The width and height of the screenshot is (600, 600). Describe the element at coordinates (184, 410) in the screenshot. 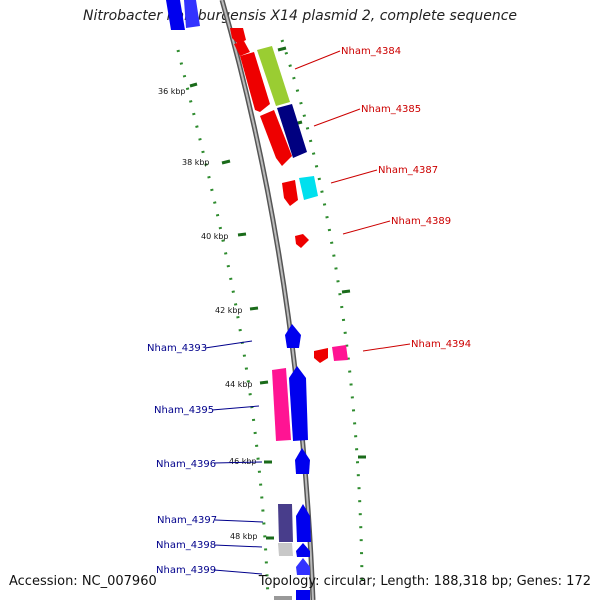

I see `gene-label: Nham_4395` at that location.